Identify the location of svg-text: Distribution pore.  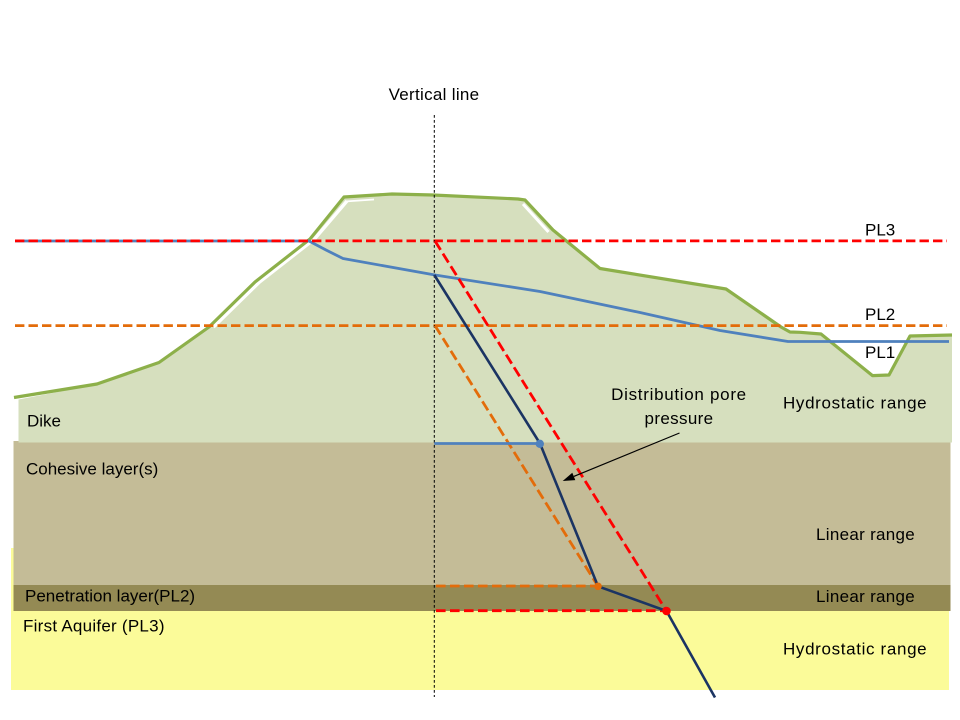
(679, 394).